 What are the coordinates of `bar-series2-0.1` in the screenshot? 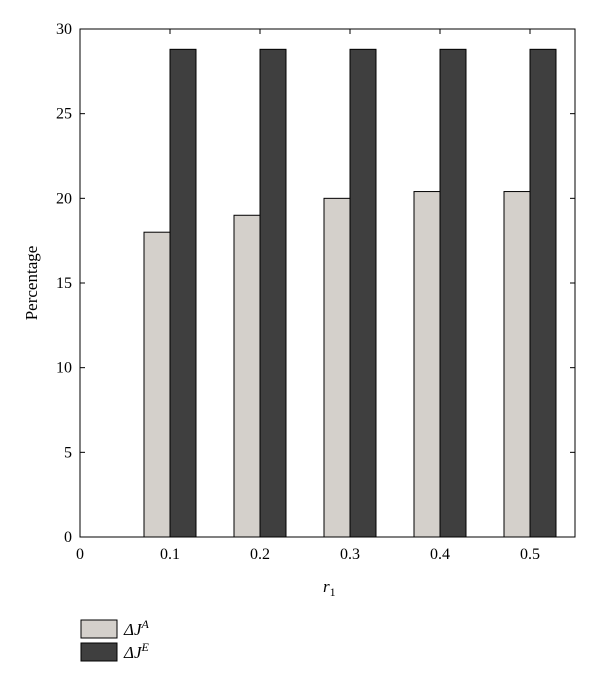 It's located at (183, 293).